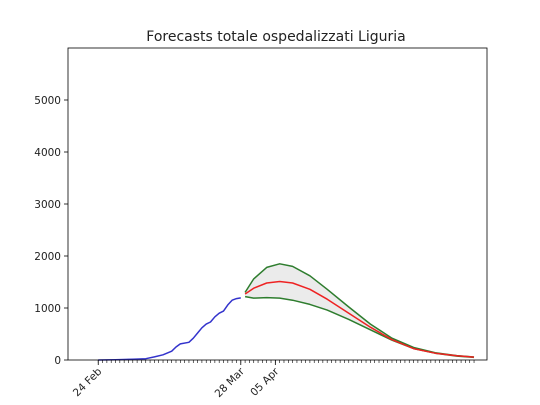  What do you see at coordinates (275, 37) in the screenshot?
I see `chart-title: Forecasts totale ospedalizzati Liguria` at bounding box center [275, 37].